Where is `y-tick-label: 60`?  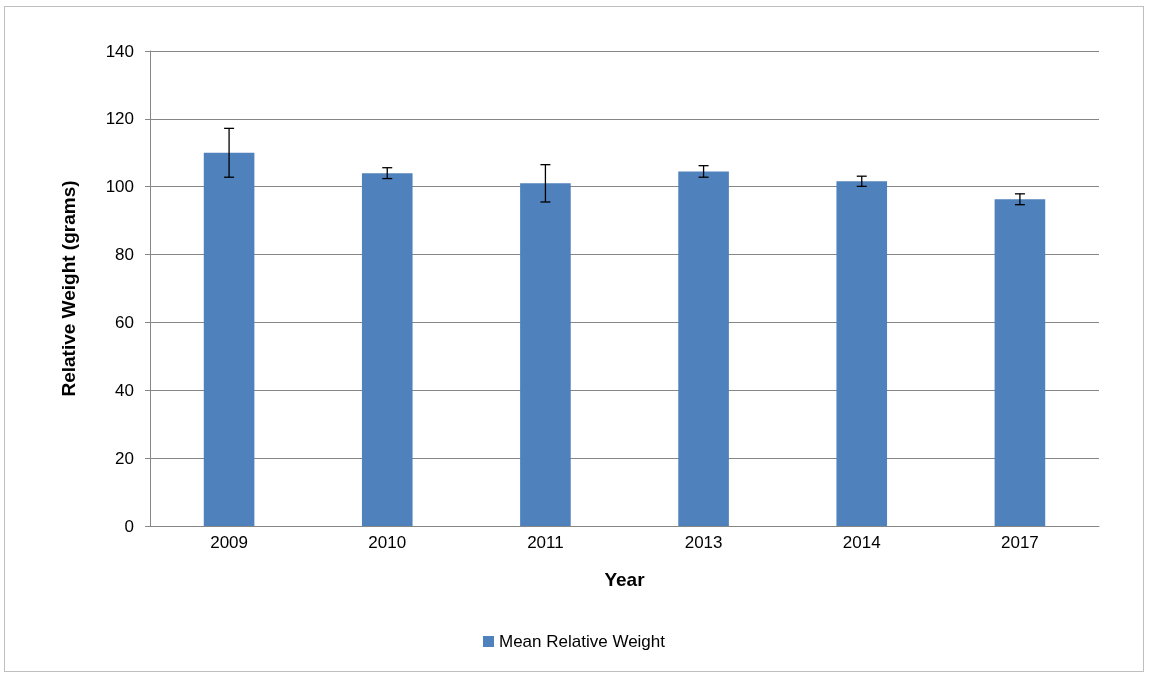
y-tick-label: 60 is located at coordinates (124, 322).